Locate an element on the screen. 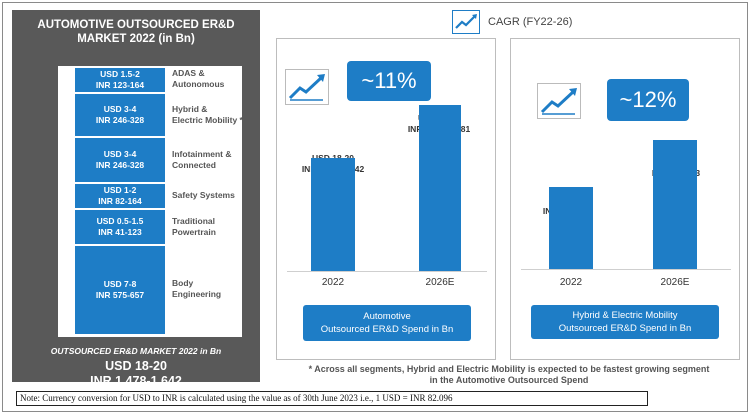 The width and height of the screenshot is (752, 418). segment-label-line2: Engineering is located at coordinates (197, 294).